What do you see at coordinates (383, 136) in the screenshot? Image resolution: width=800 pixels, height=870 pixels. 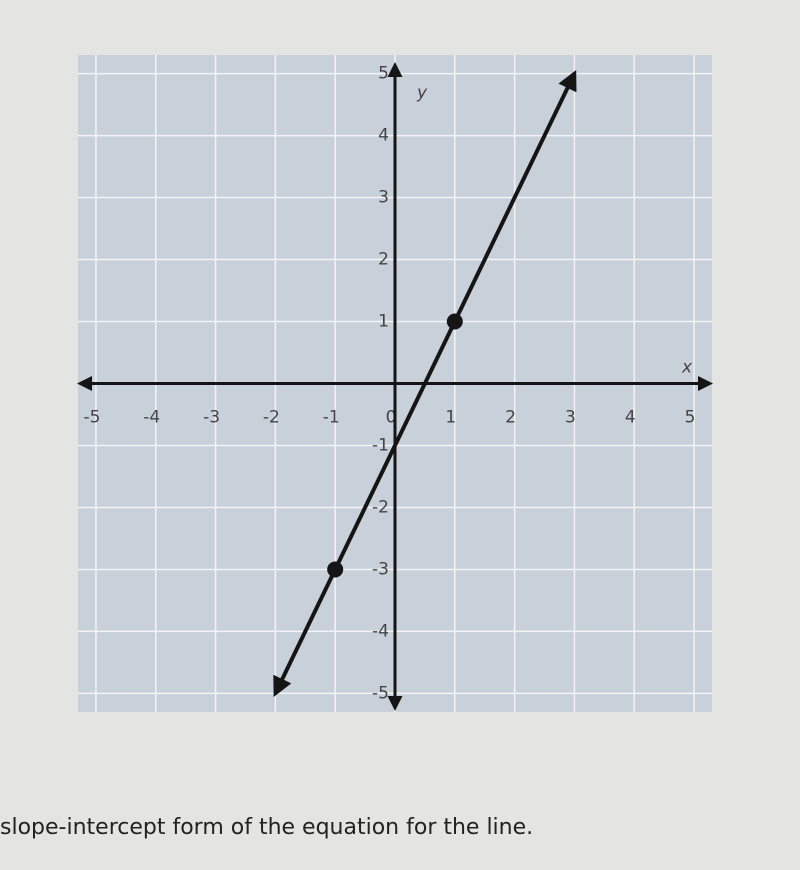 I see `y-tick-label: 4` at bounding box center [383, 136].